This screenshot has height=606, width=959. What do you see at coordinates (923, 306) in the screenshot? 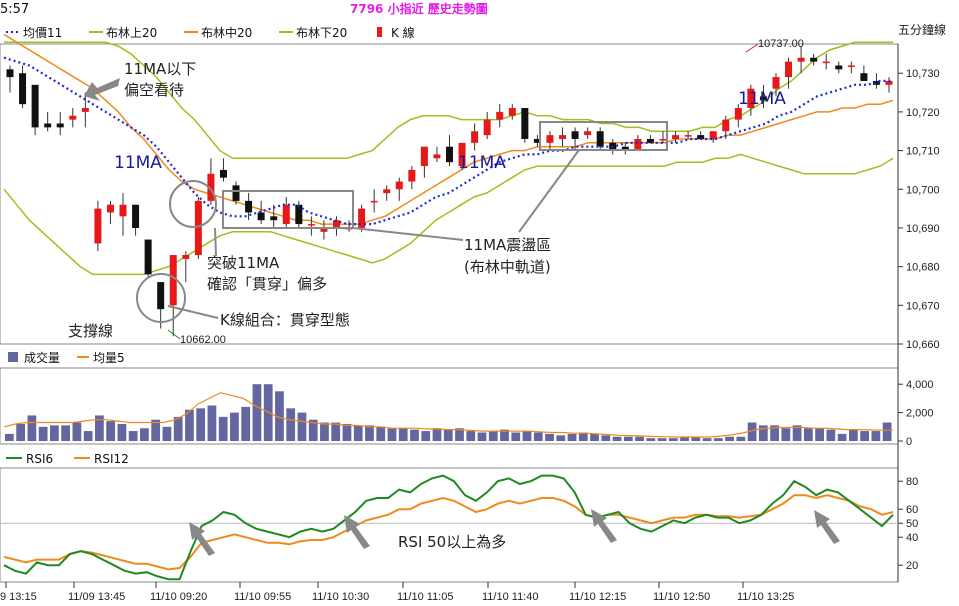
I see `y-tick-label: 10,670` at bounding box center [923, 306].